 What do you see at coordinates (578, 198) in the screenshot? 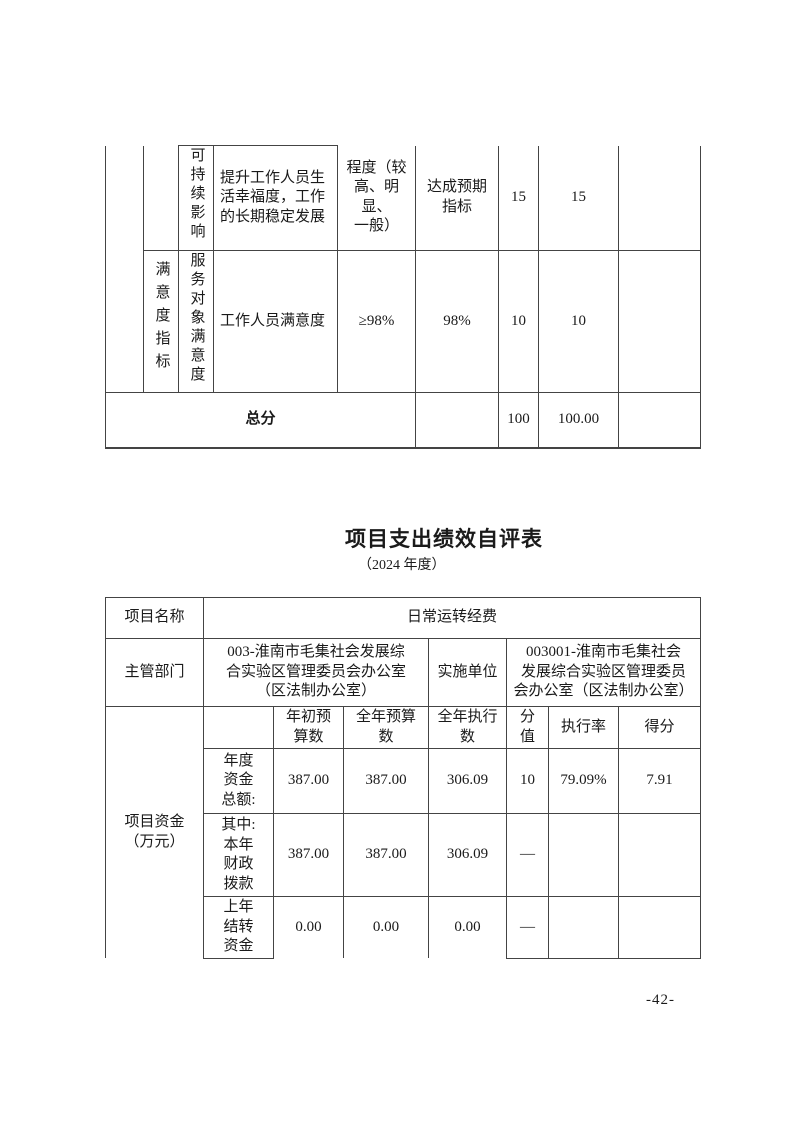
I see `score-sustain-cell: 15` at bounding box center [578, 198].